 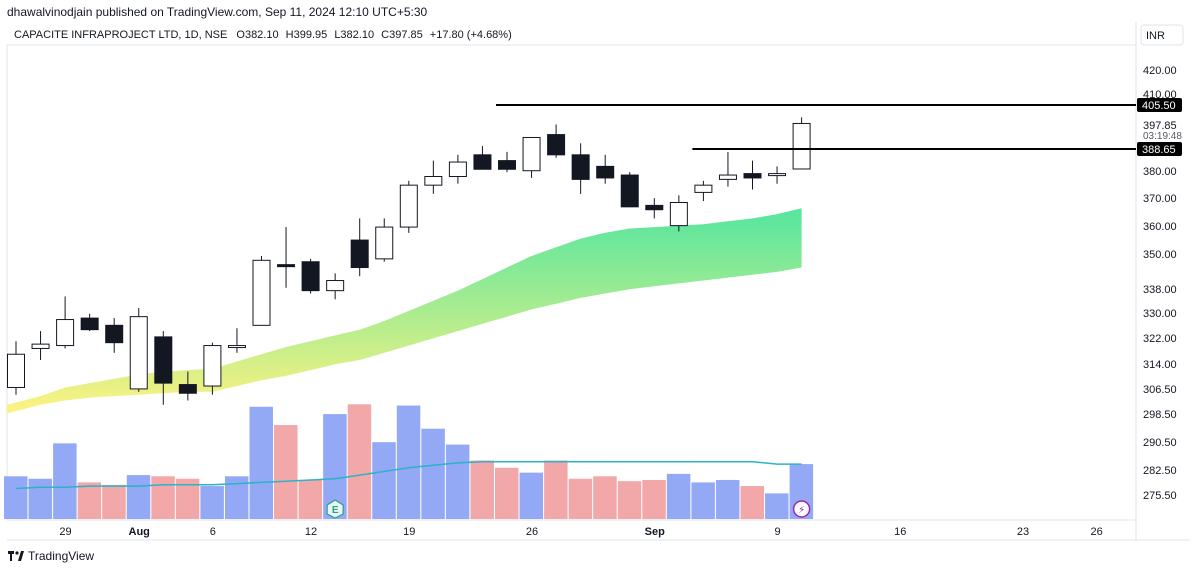 What do you see at coordinates (1160, 443) in the screenshot?
I see `y-tick-label: 290.50` at bounding box center [1160, 443].